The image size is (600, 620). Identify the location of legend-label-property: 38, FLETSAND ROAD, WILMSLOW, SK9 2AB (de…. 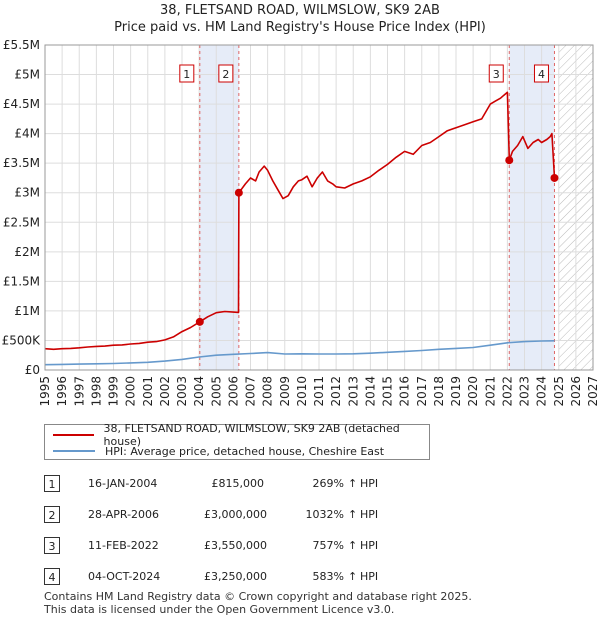
(251, 435).